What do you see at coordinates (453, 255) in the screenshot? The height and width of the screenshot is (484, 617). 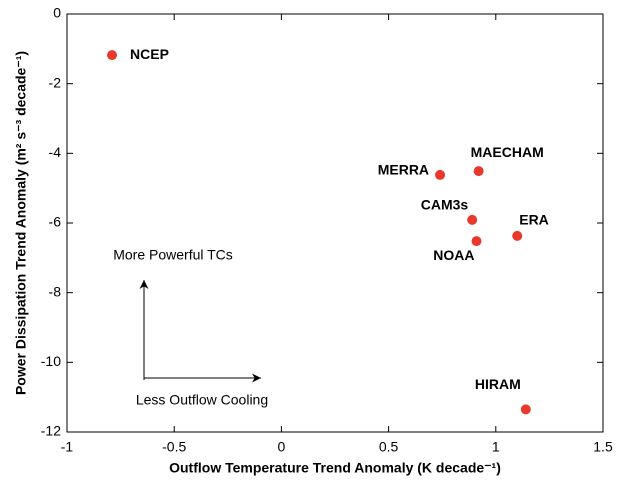 I see `point-label: NOAA` at bounding box center [453, 255].